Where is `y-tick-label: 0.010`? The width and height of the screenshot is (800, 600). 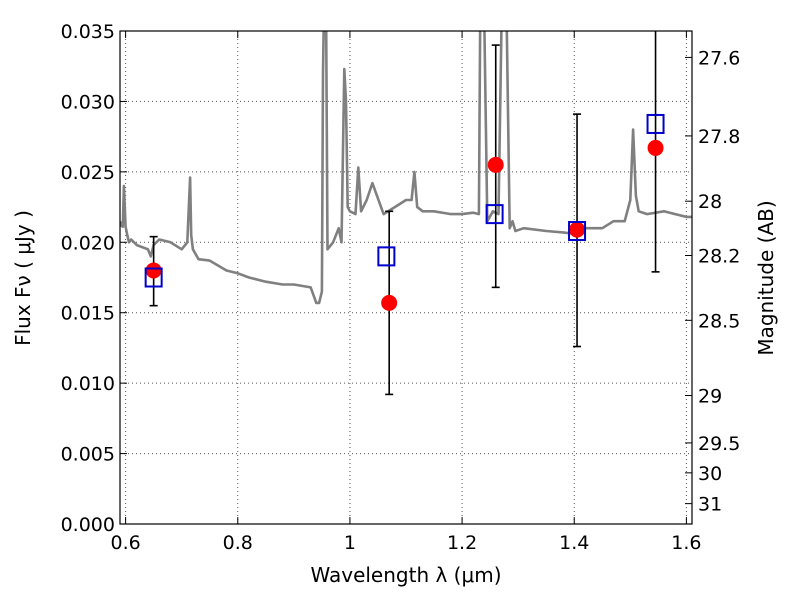 y-tick-label: 0.010 is located at coordinates (88, 384).